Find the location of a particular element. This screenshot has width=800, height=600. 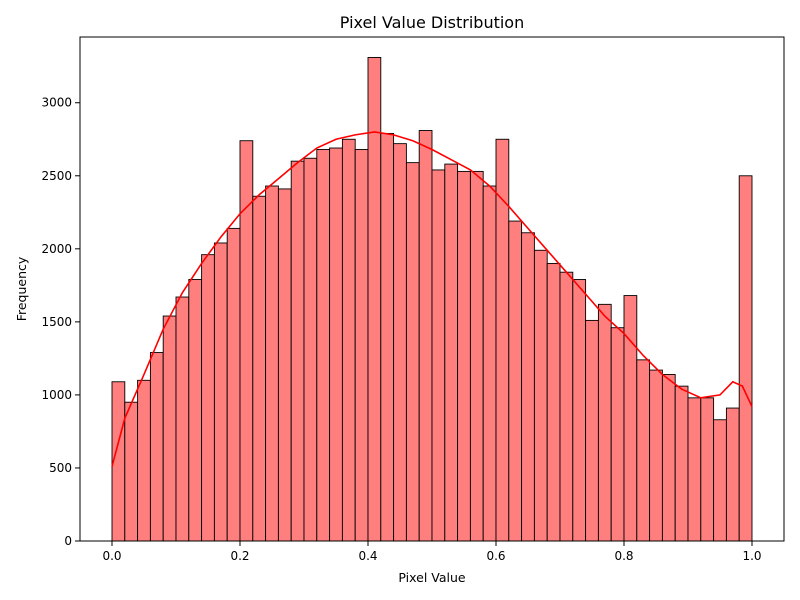

y-axis-label: Frequency is located at coordinates (21, 288).